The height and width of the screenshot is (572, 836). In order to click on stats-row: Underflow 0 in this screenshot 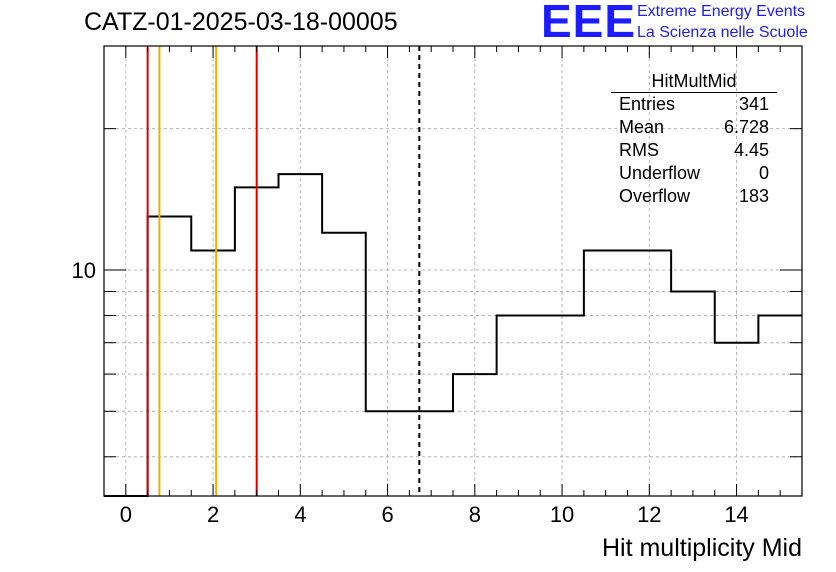, I will do `click(694, 173)`.